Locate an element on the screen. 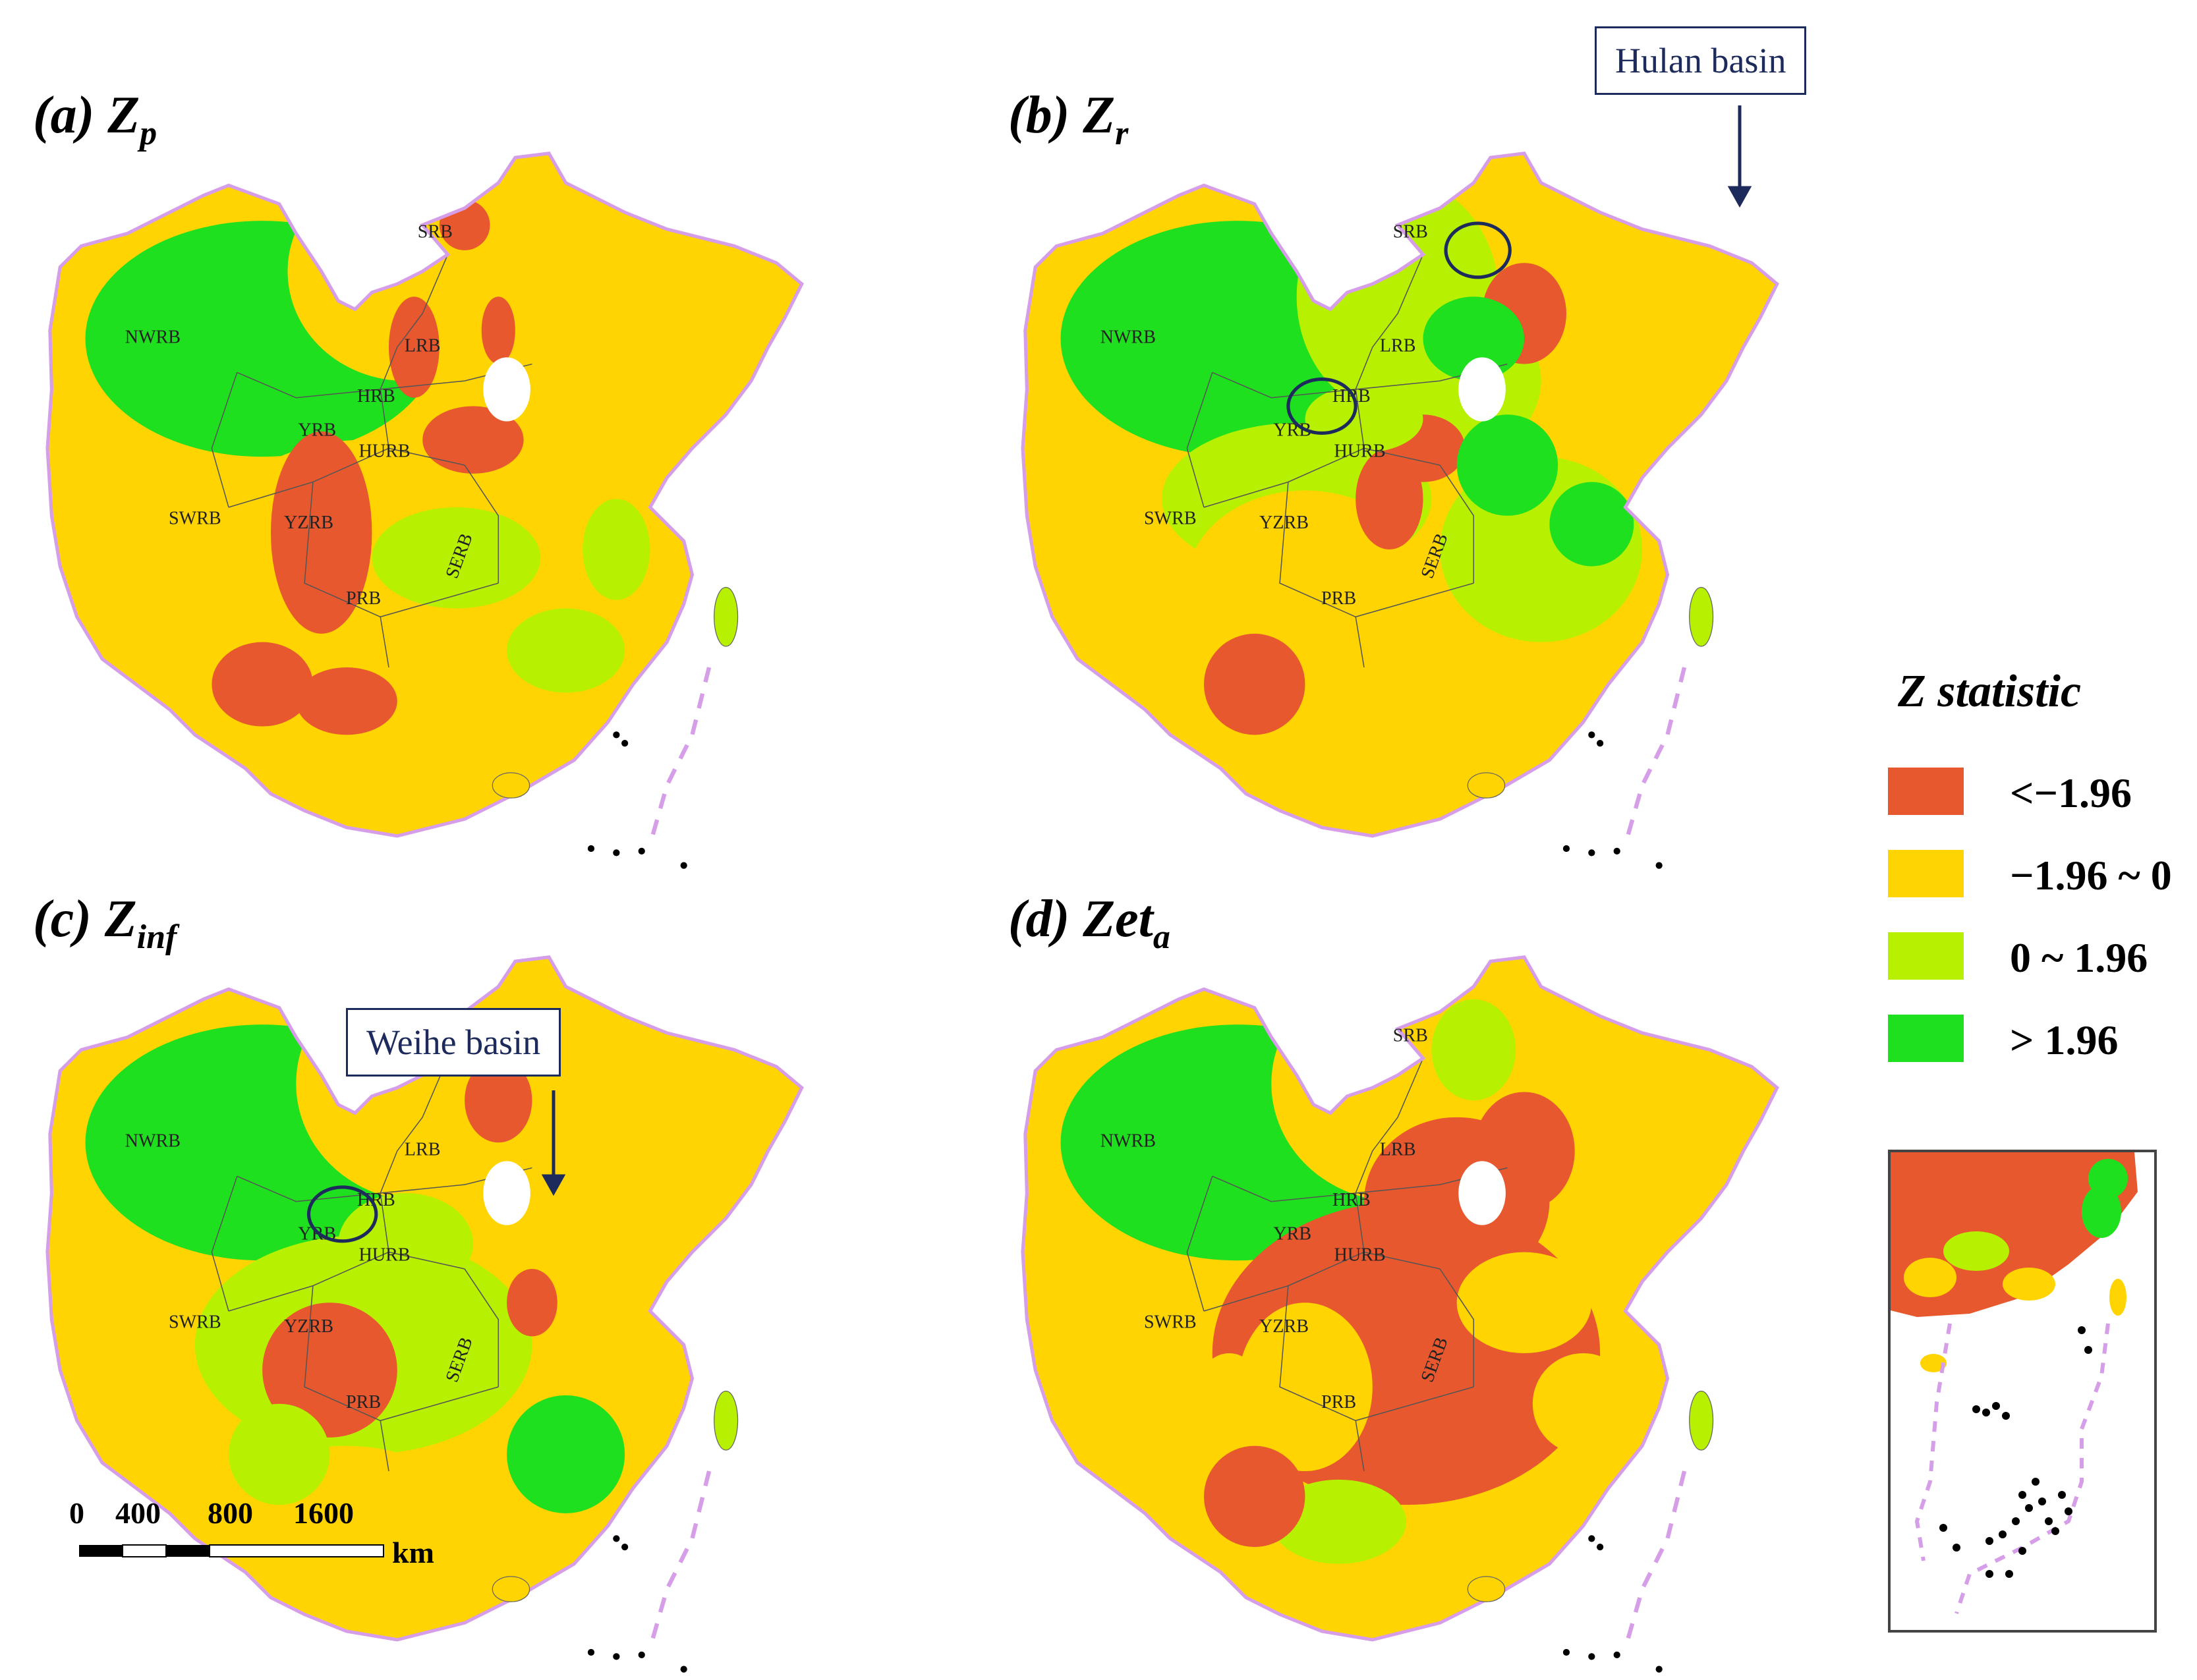  basin-label-hurb: HURB is located at coordinates (1360, 451).